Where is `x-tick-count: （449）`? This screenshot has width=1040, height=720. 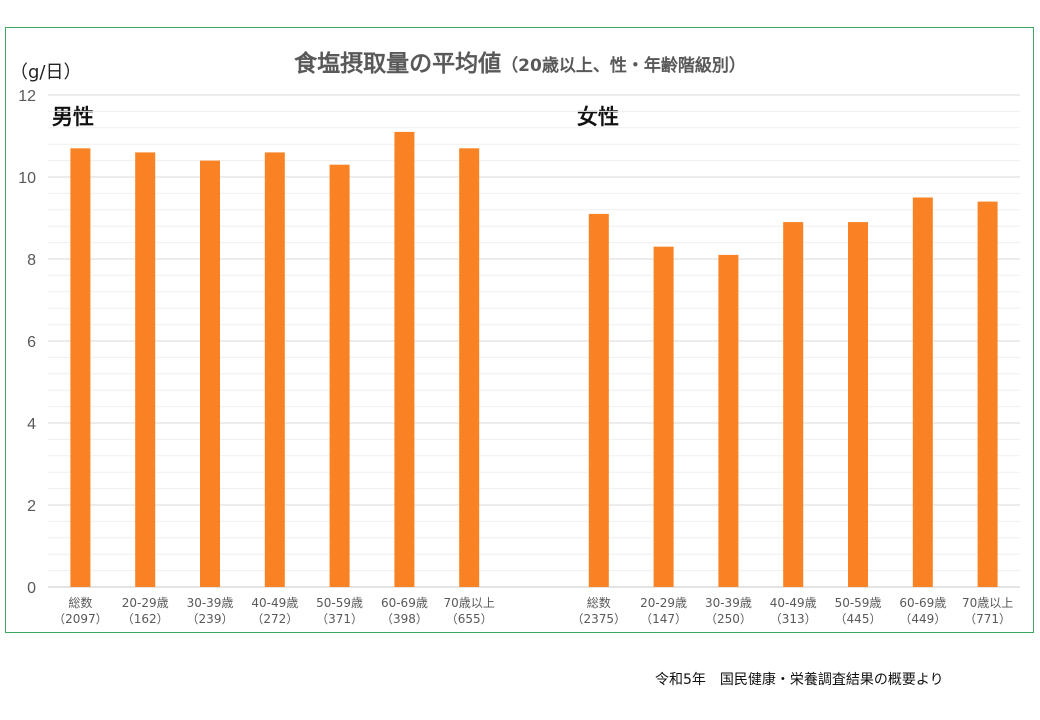 x-tick-count: （449） is located at coordinates (922, 619).